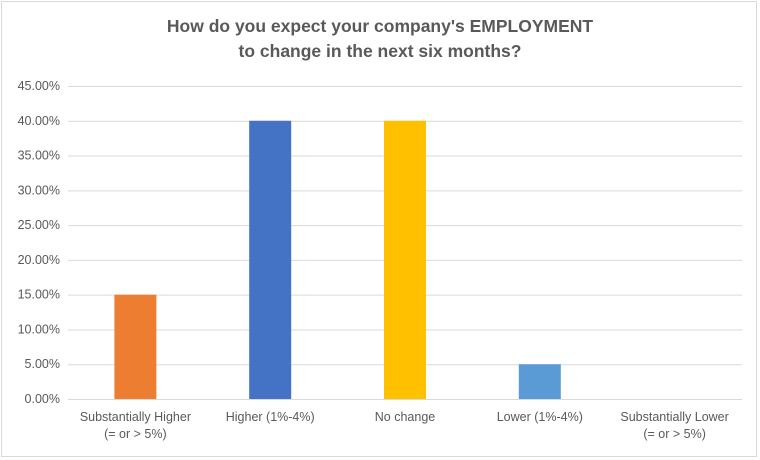 This screenshot has width=760, height=460. Describe the element at coordinates (380, 51) in the screenshot. I see `chart-title-line-2: to change in the next six months?` at that location.